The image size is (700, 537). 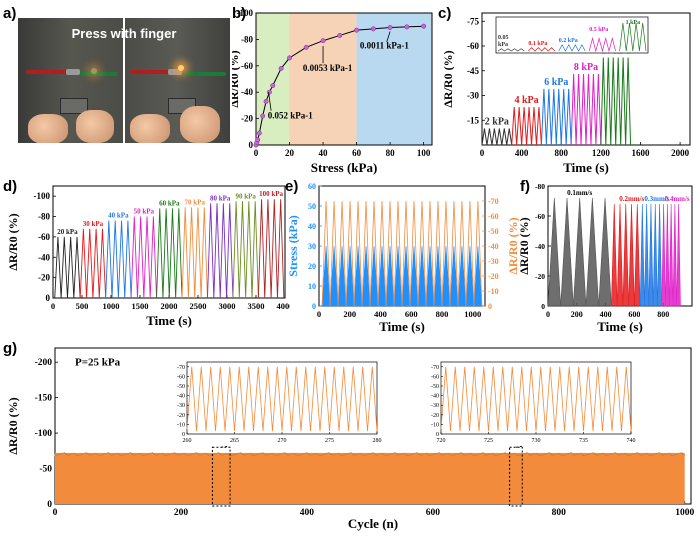 What do you see at coordinates (150, 128) in the screenshot?
I see `finger-right` at bounding box center [150, 128].